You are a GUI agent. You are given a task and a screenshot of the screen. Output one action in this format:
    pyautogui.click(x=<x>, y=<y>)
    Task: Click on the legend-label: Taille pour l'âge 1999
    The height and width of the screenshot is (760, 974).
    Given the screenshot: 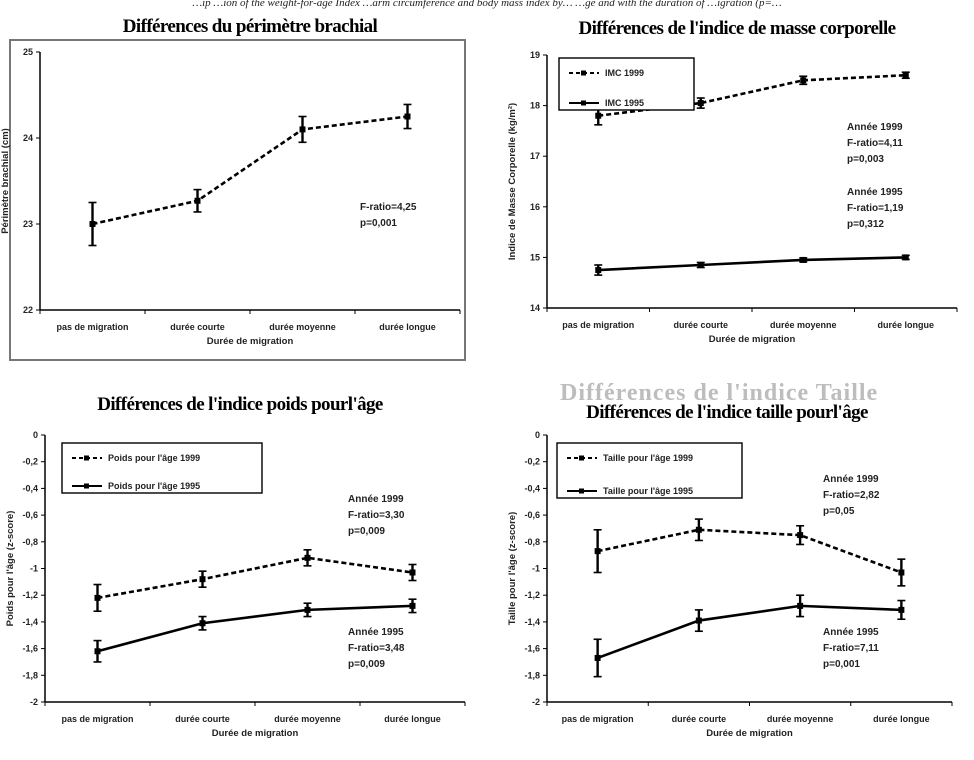 What is the action you would take?
    pyautogui.click(x=648, y=458)
    